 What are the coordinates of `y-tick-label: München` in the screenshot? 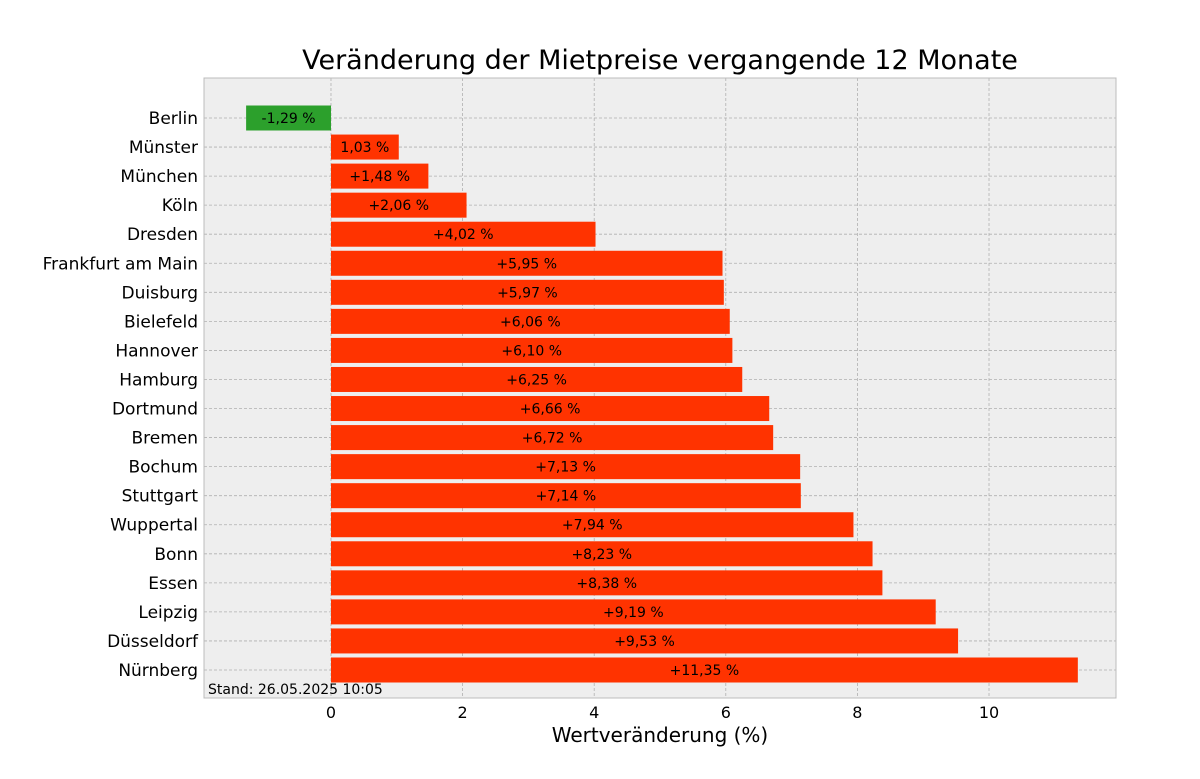 It's located at (159, 177).